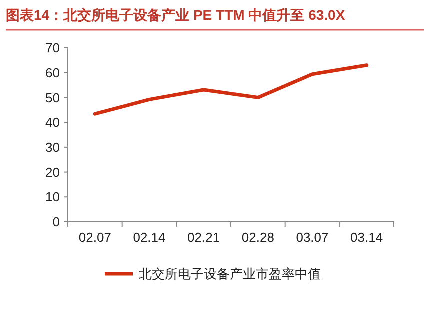  What do you see at coordinates (53, 147) in the screenshot?
I see `y-tick-label: 30` at bounding box center [53, 147].